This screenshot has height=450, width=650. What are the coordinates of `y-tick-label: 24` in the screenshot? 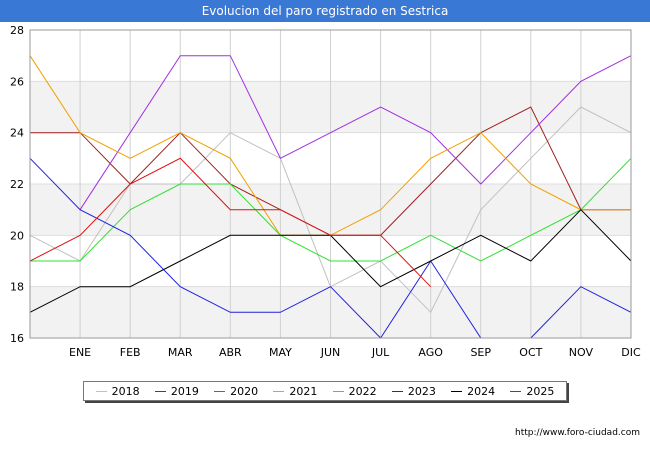 It's located at (17, 133).